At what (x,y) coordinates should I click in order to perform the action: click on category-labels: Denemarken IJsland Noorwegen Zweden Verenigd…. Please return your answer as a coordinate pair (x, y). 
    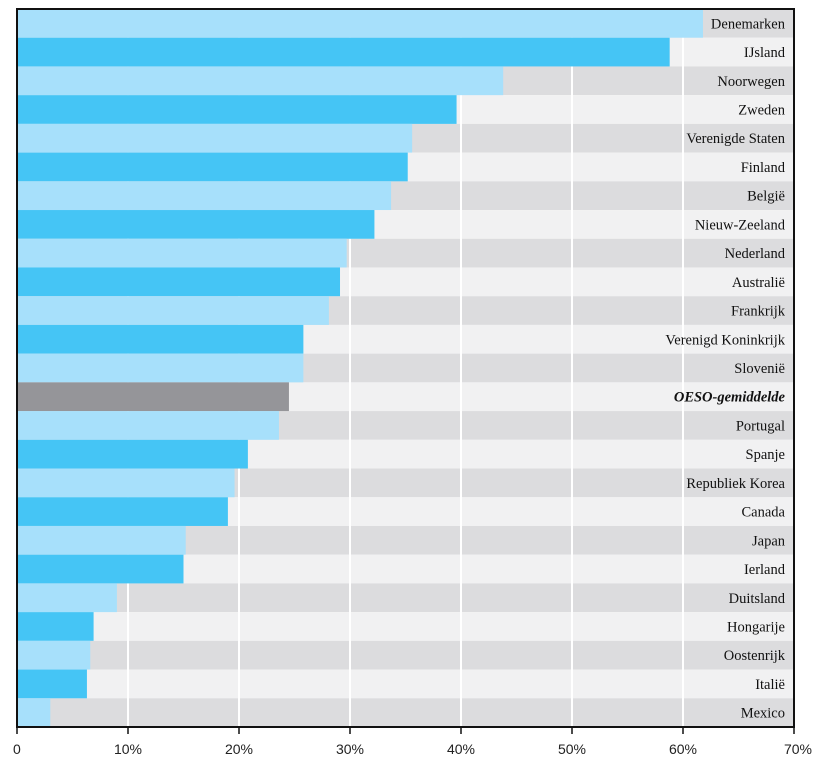
    Looking at the image, I should click on (725, 368).